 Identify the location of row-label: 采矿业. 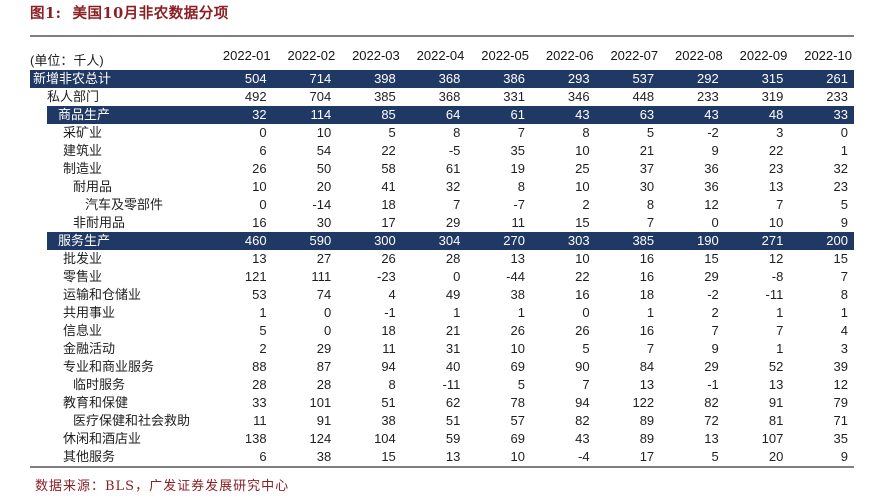
(83, 132).